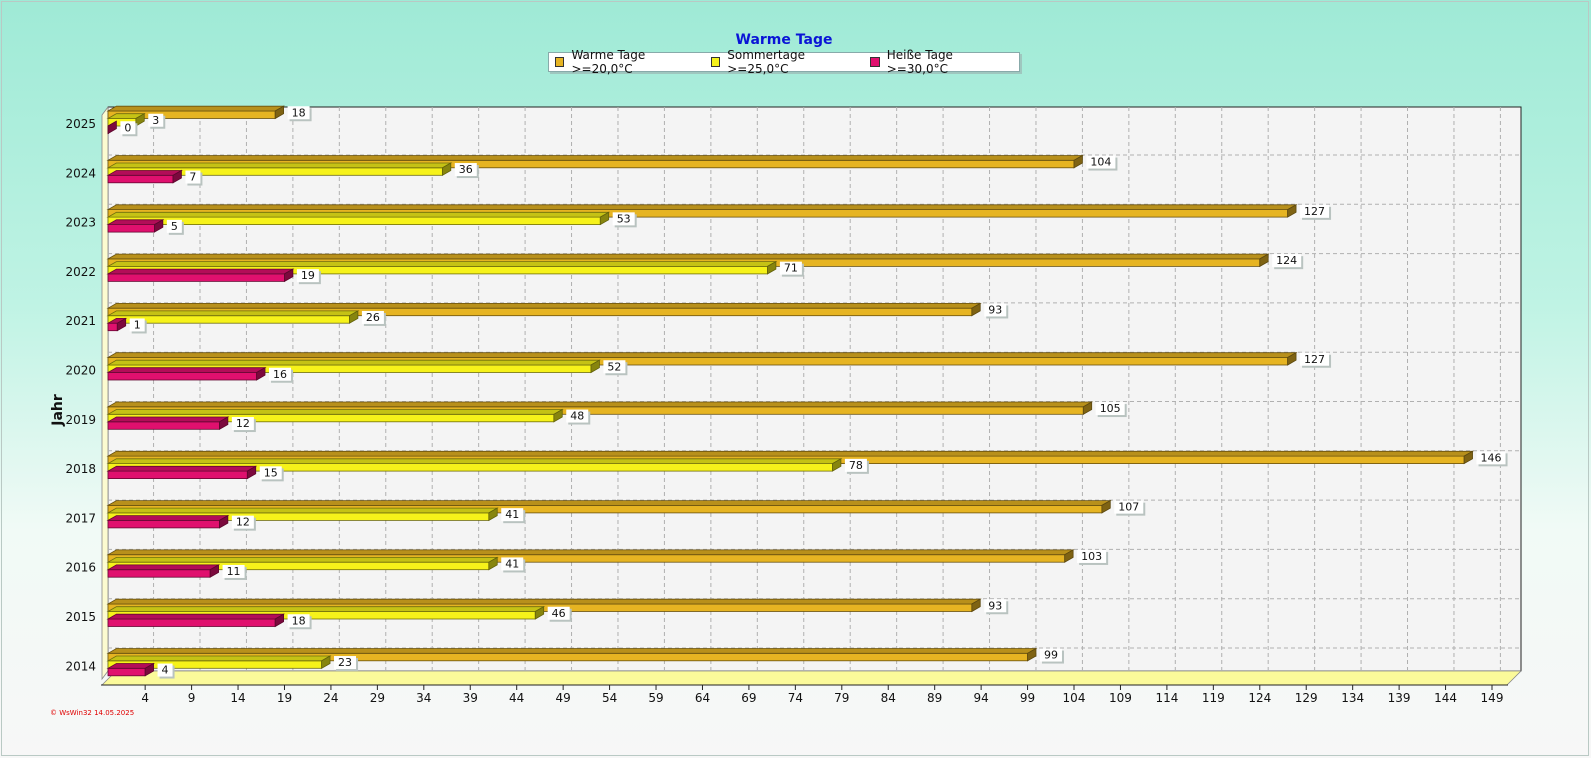 The width and height of the screenshot is (1591, 758). I want to click on bar-2020-series-1: 52, so click(367, 367).